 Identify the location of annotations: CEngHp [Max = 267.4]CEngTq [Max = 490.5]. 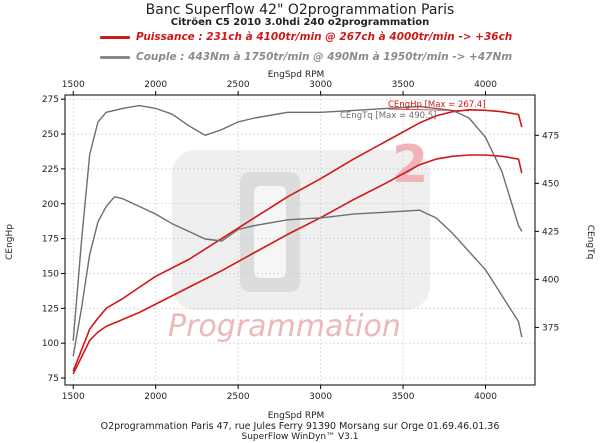
(413, 110).